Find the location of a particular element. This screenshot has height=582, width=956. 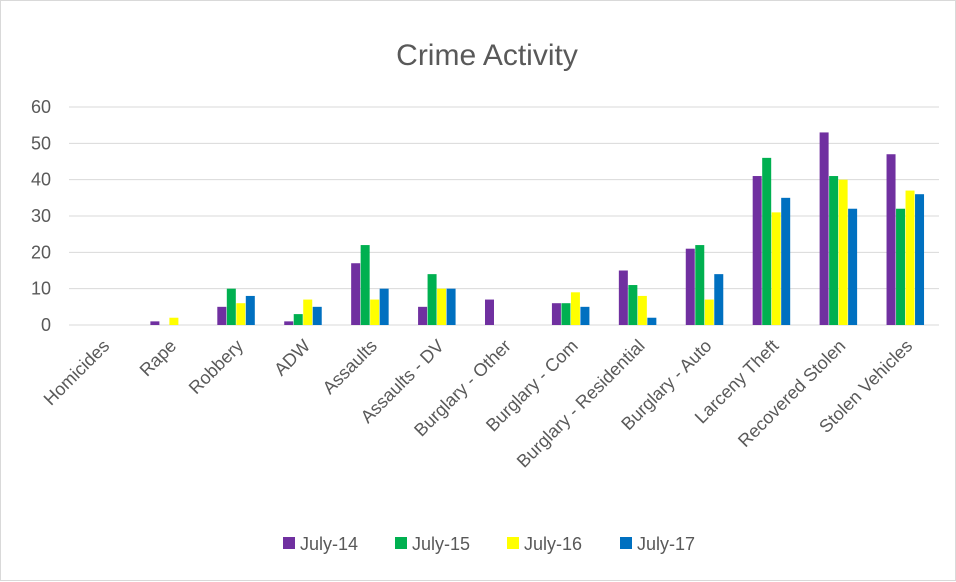

y-tick-label: 40 is located at coordinates (41, 180).